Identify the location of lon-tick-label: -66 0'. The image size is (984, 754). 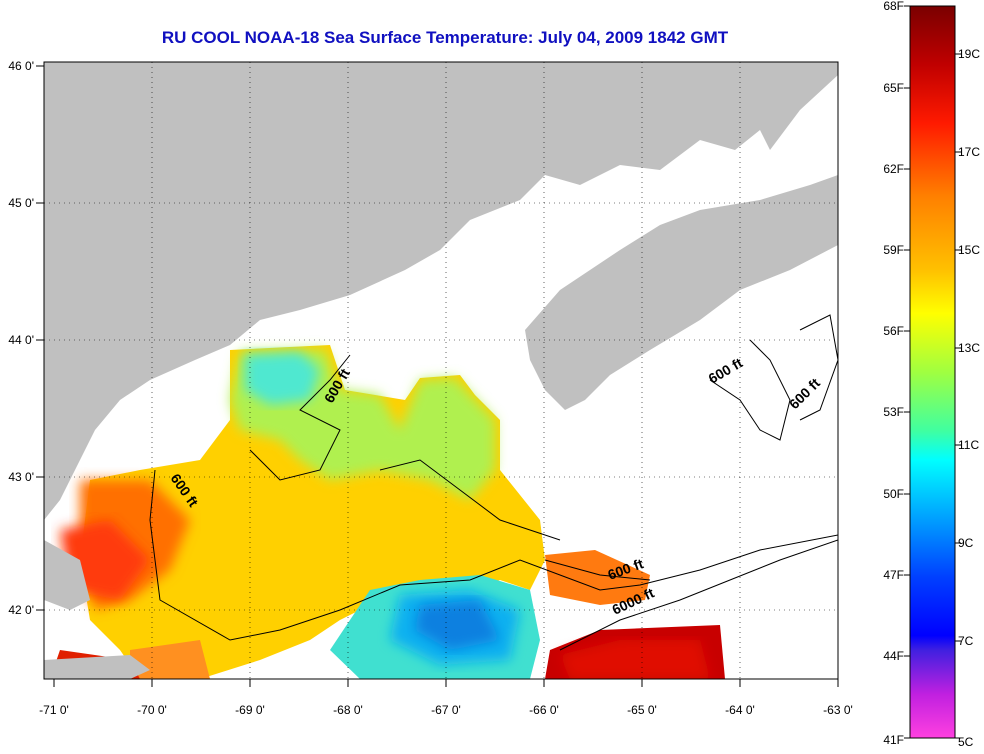
(544, 710).